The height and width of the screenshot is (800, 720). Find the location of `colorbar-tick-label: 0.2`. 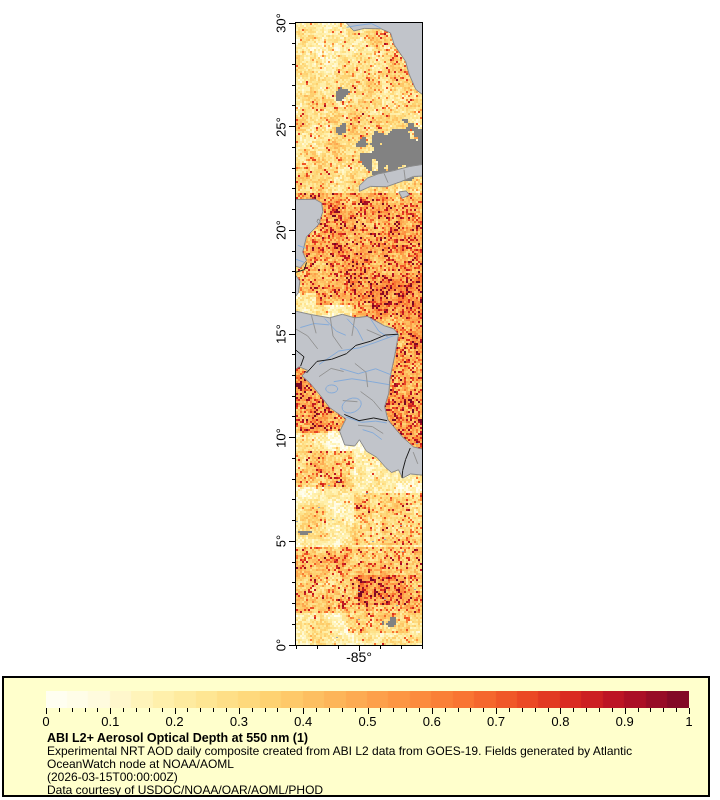

colorbar-tick-label: 0.2 is located at coordinates (174, 721).